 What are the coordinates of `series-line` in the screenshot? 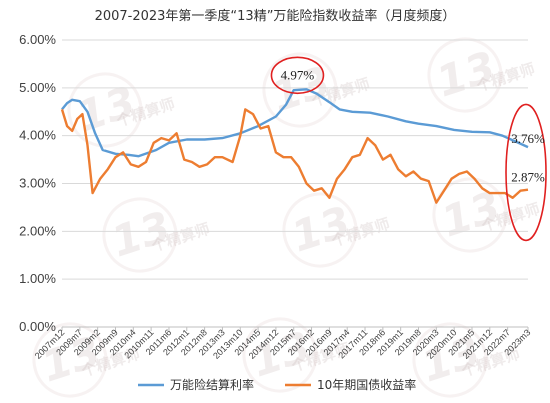 It's located at (295, 123).